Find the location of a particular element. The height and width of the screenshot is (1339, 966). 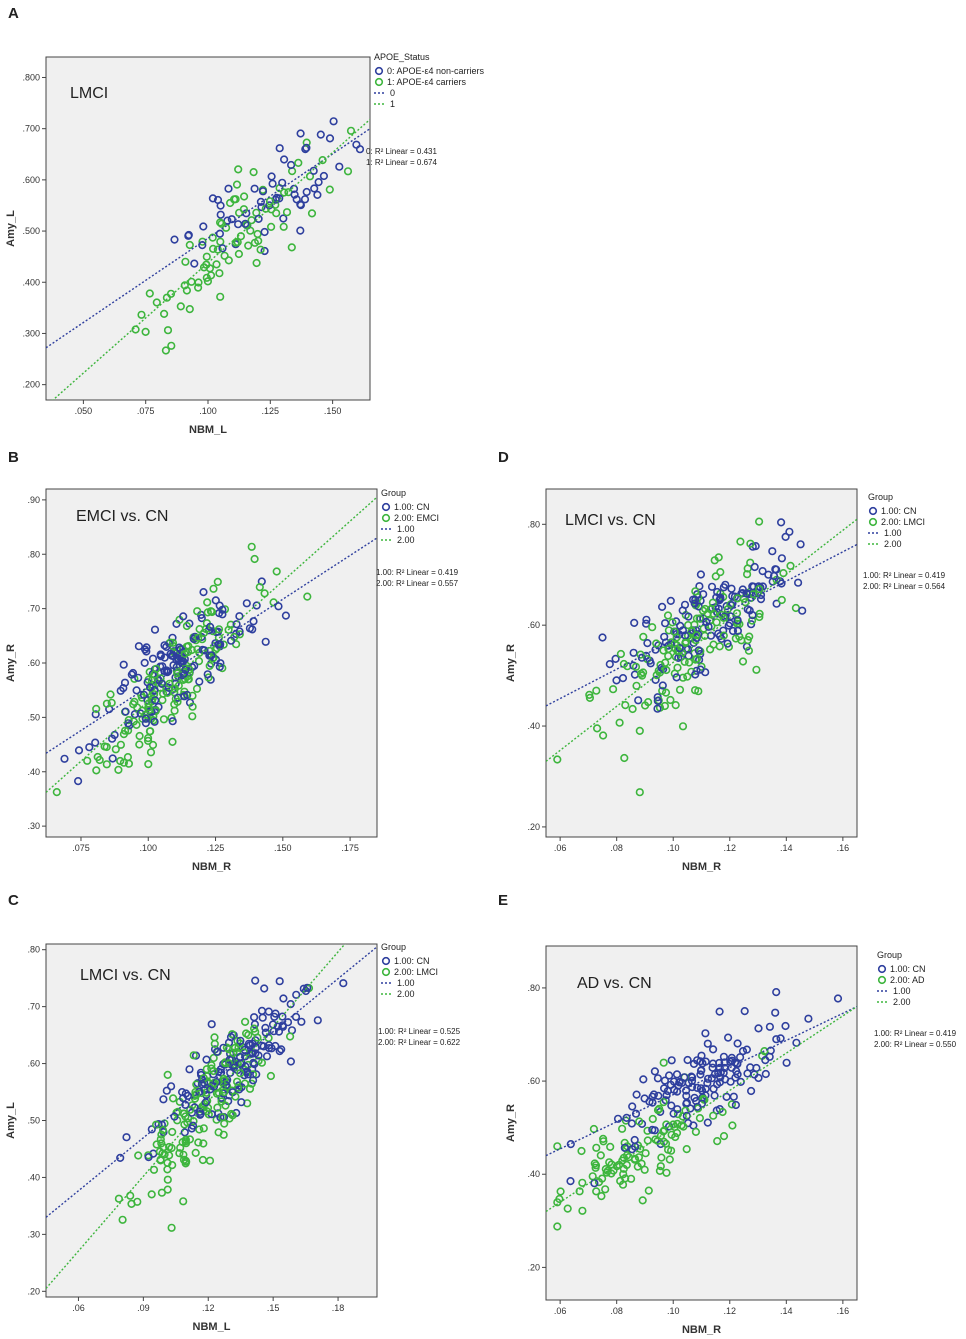

legend-label: 0 is located at coordinates (392, 93).